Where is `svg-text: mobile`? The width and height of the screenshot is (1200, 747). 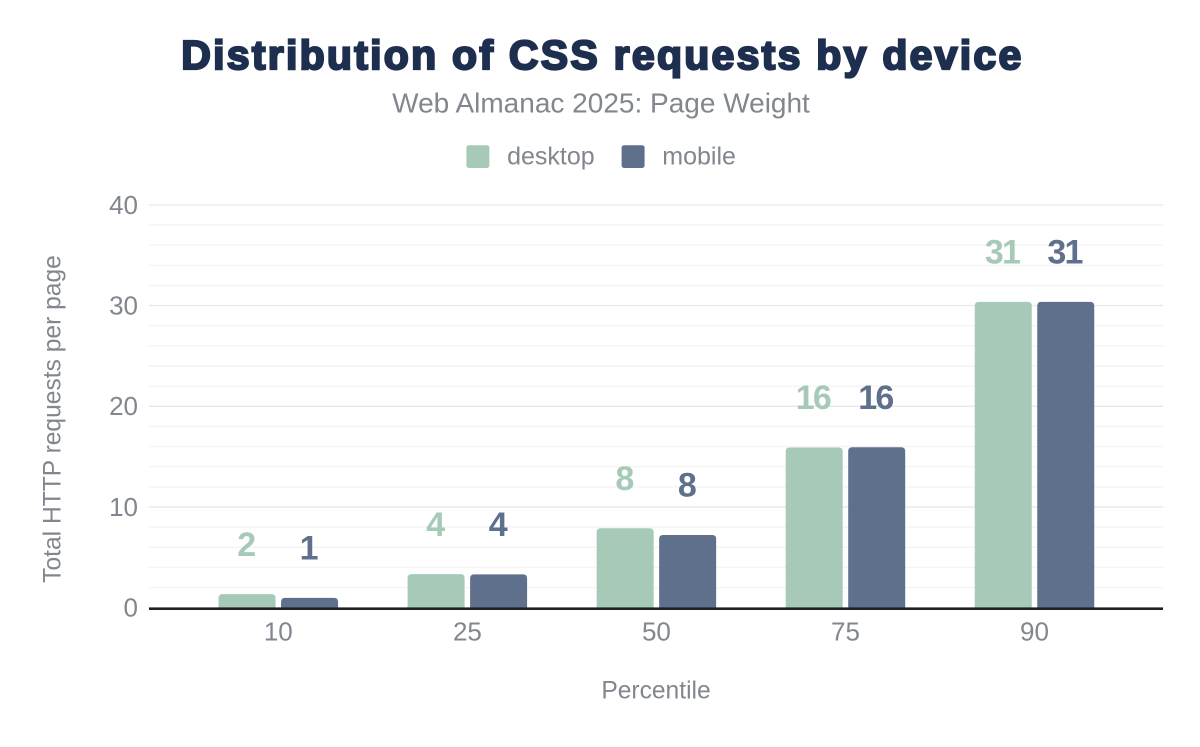 svg-text: mobile is located at coordinates (699, 156).